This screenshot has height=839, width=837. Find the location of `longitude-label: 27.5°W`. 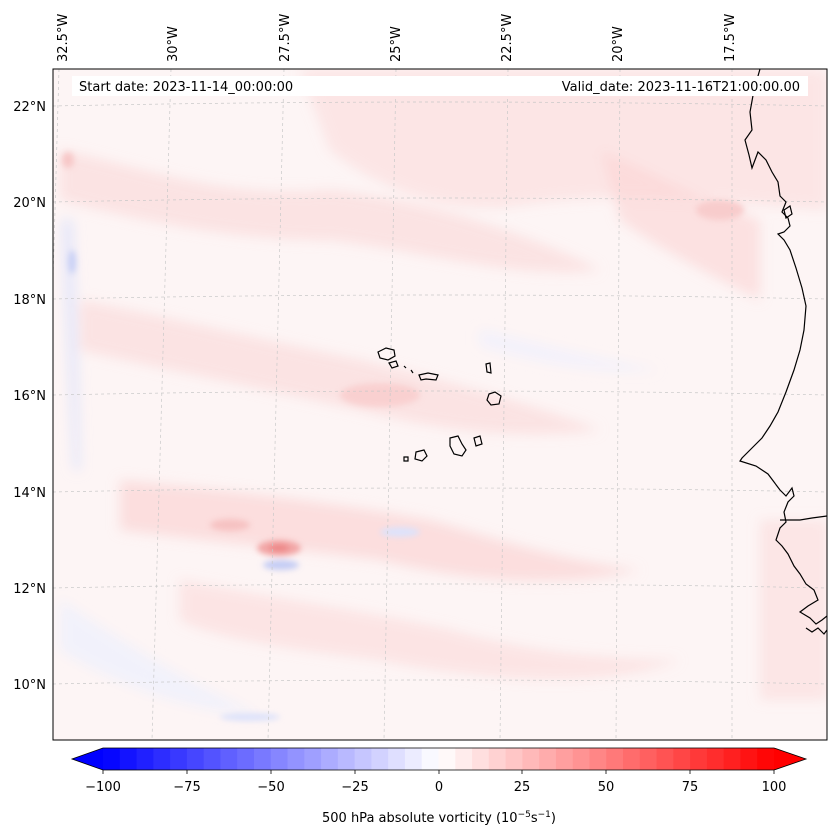

longitude-label: 27.5°W is located at coordinates (285, 38).